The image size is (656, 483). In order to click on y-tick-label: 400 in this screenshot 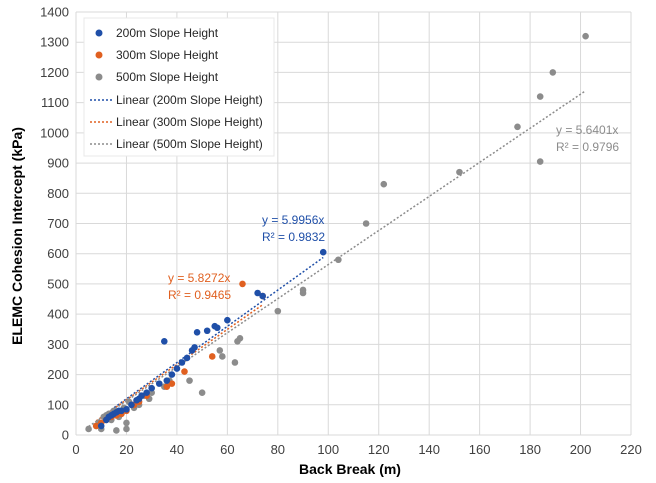, I will do `click(58, 314)`.